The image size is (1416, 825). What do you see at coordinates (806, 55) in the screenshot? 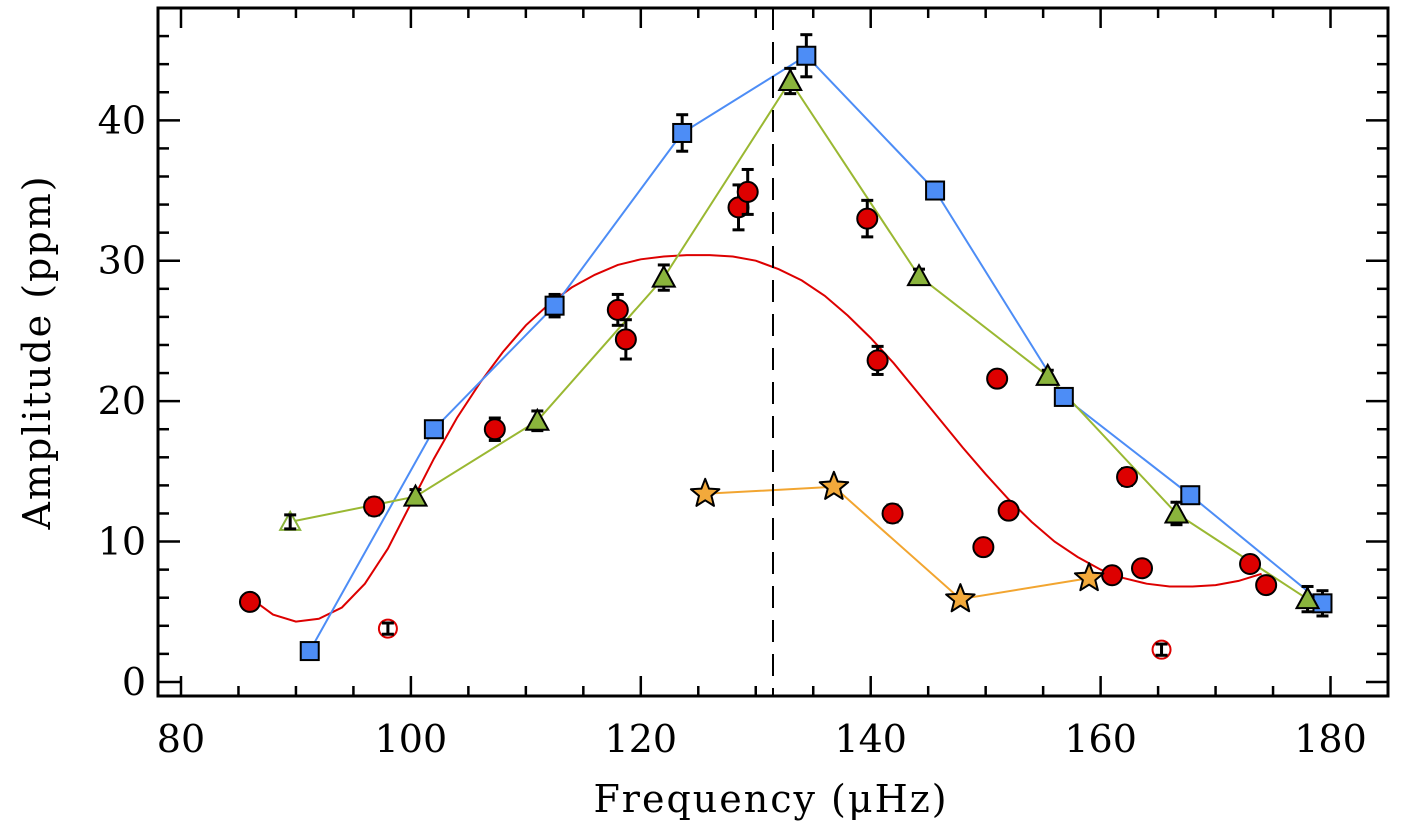
I see `squares-point-4-square-marker` at bounding box center [806, 55].